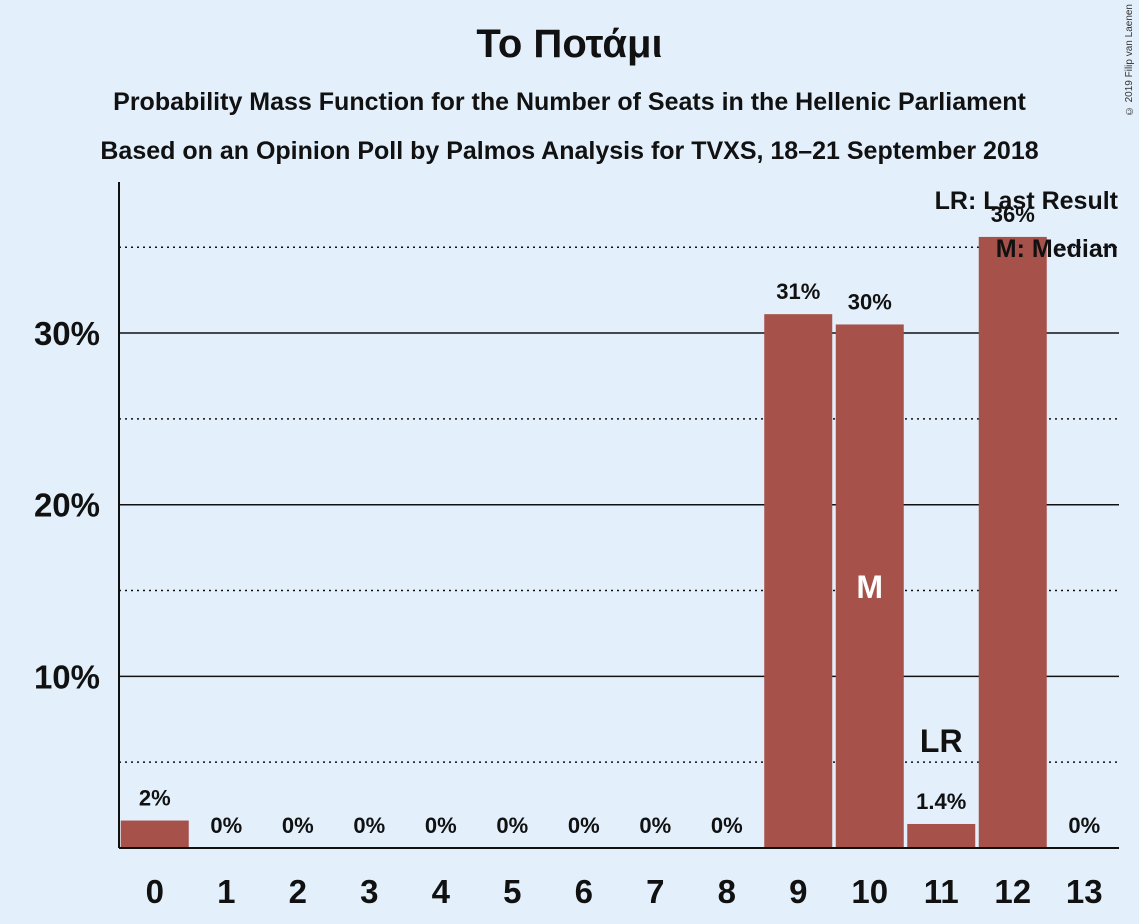 The height and width of the screenshot is (924, 1139). What do you see at coordinates (870, 301) in the screenshot?
I see `data-label: 30%` at bounding box center [870, 301].